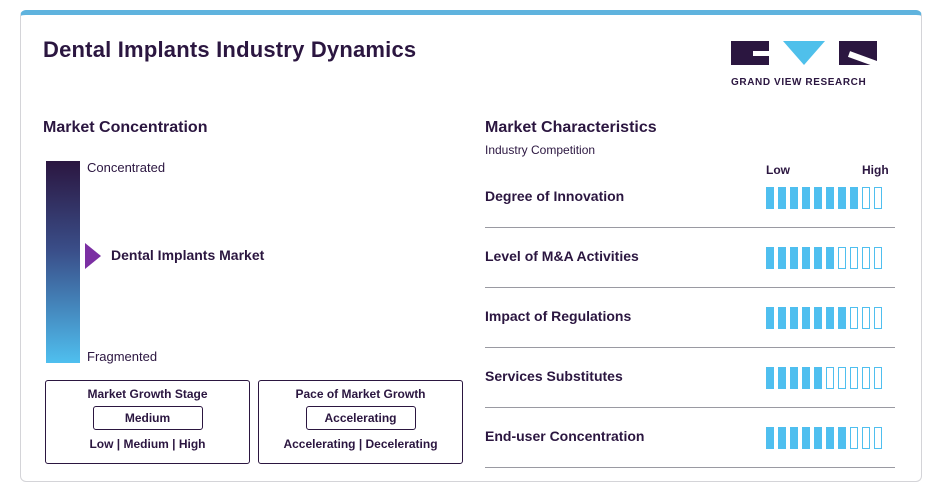 This screenshot has height=492, width=942. What do you see at coordinates (360, 418) in the screenshot?
I see `growth-pace-value: Accelerating` at bounding box center [360, 418].